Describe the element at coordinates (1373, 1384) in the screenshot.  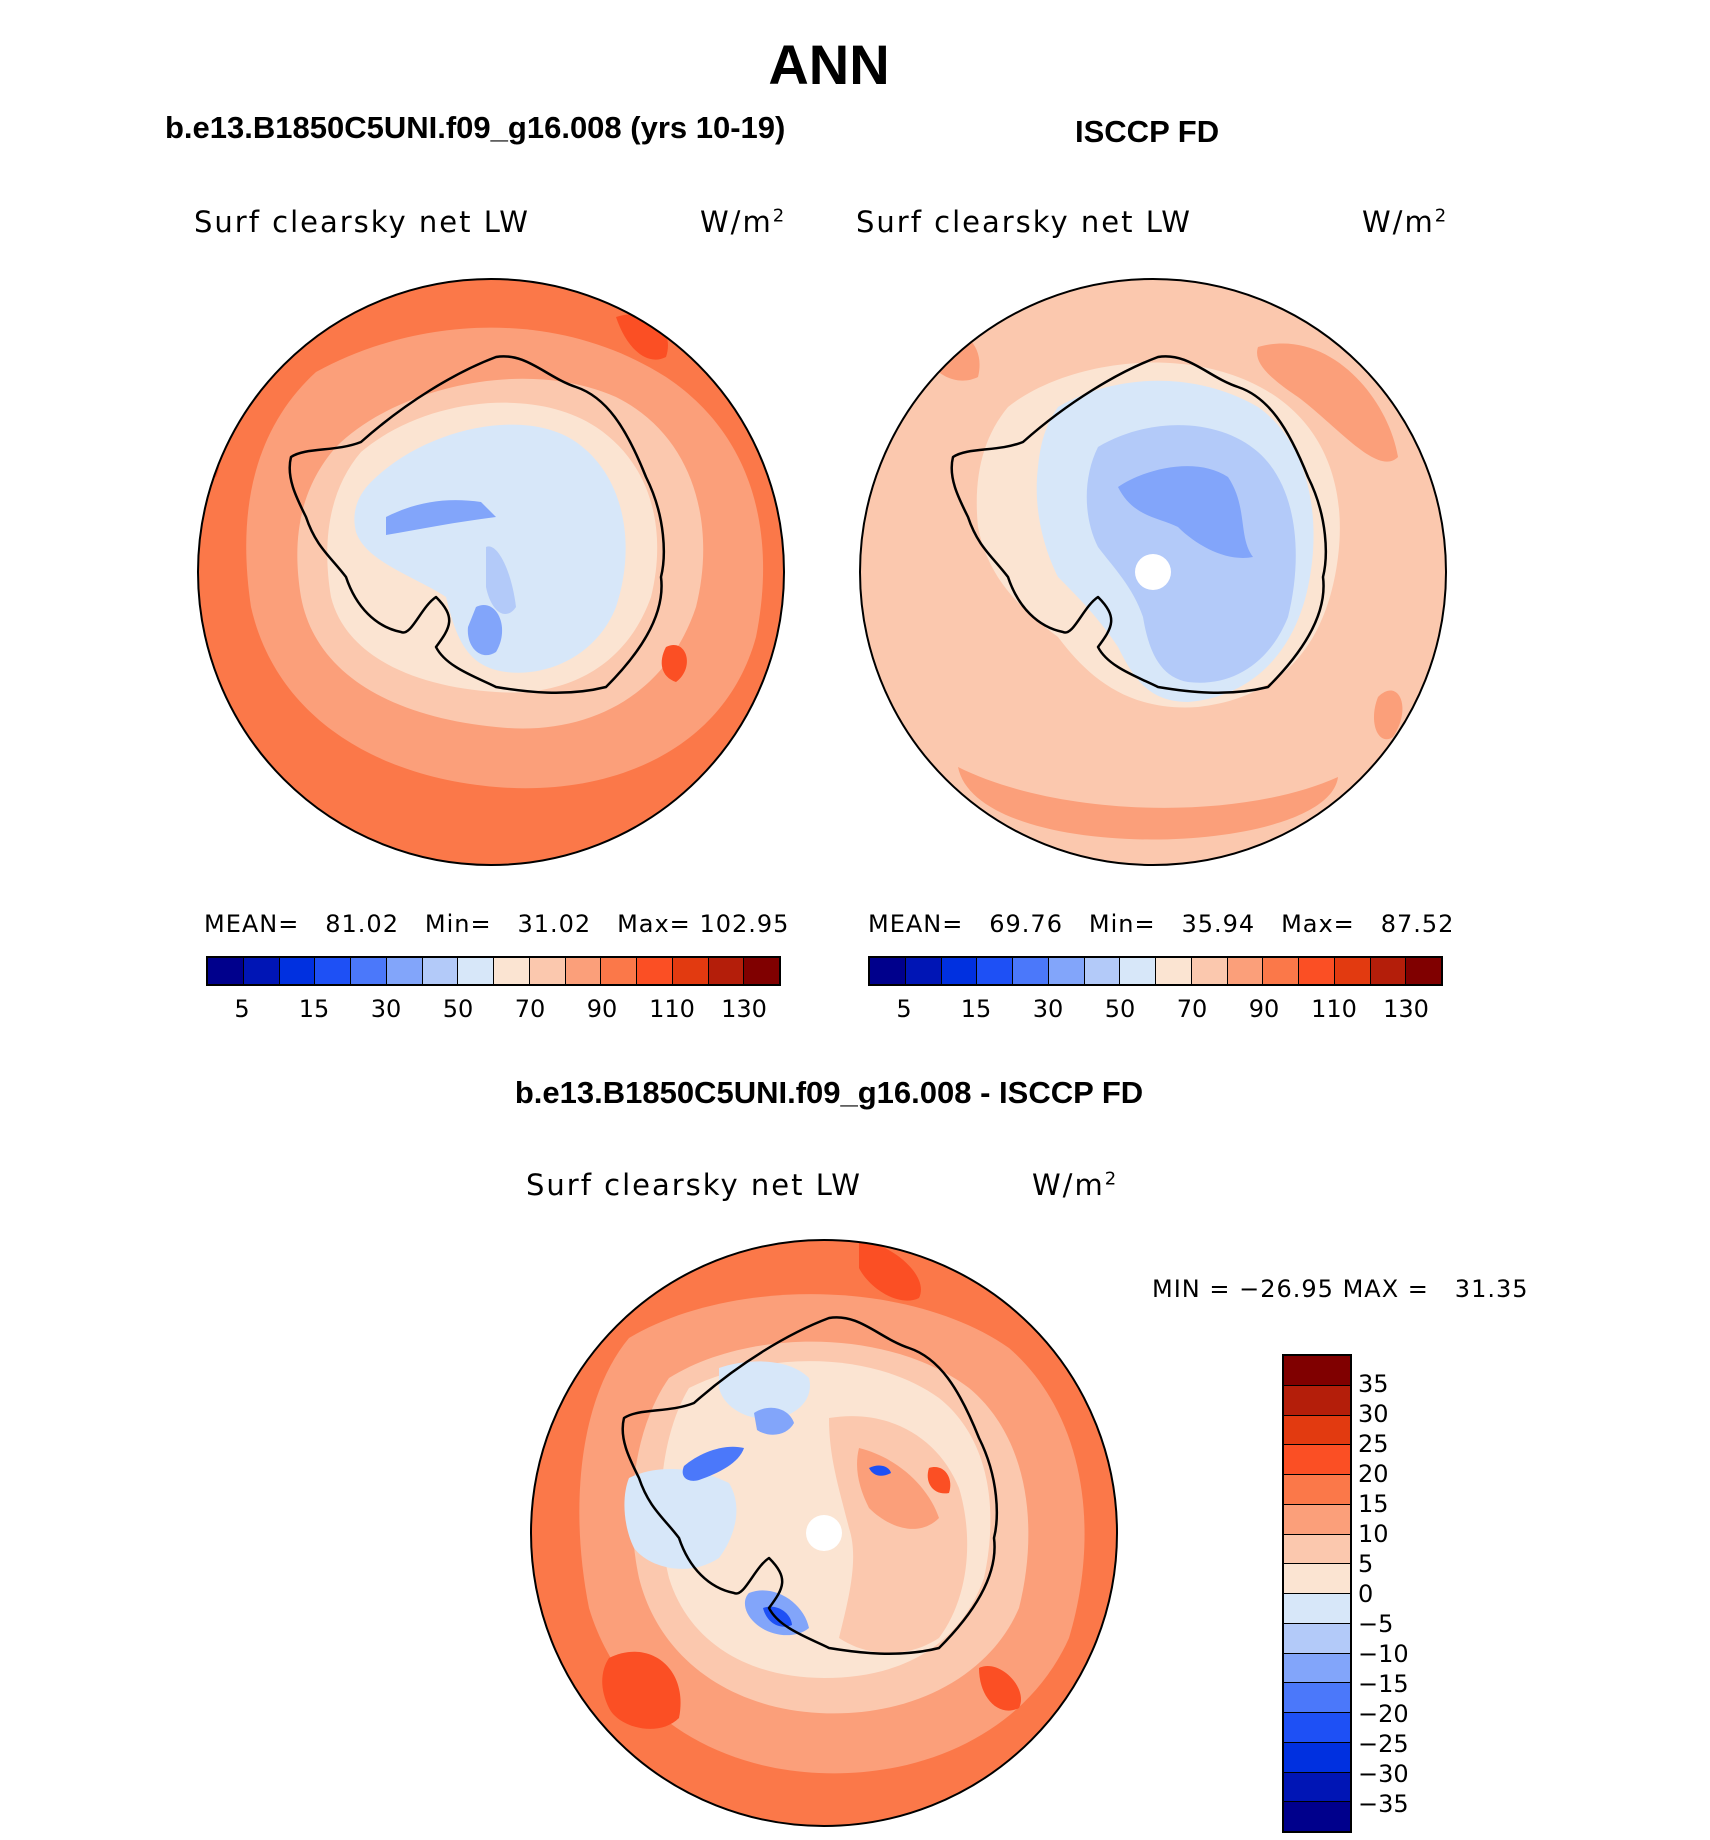
I see `diff-tick: 35` at that location.